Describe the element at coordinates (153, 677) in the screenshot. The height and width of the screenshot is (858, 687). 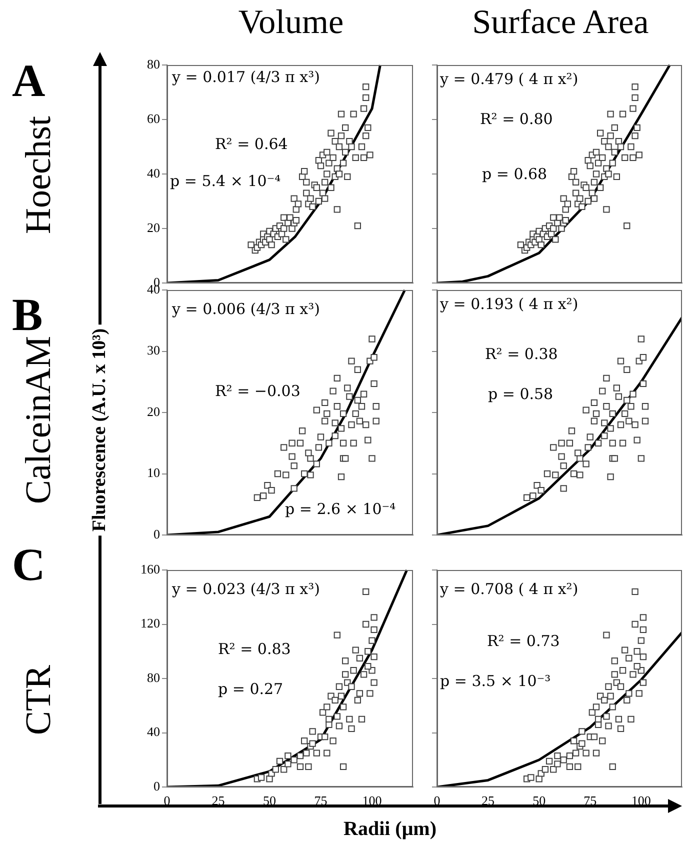
I see `y-tick-label: 80` at that location.